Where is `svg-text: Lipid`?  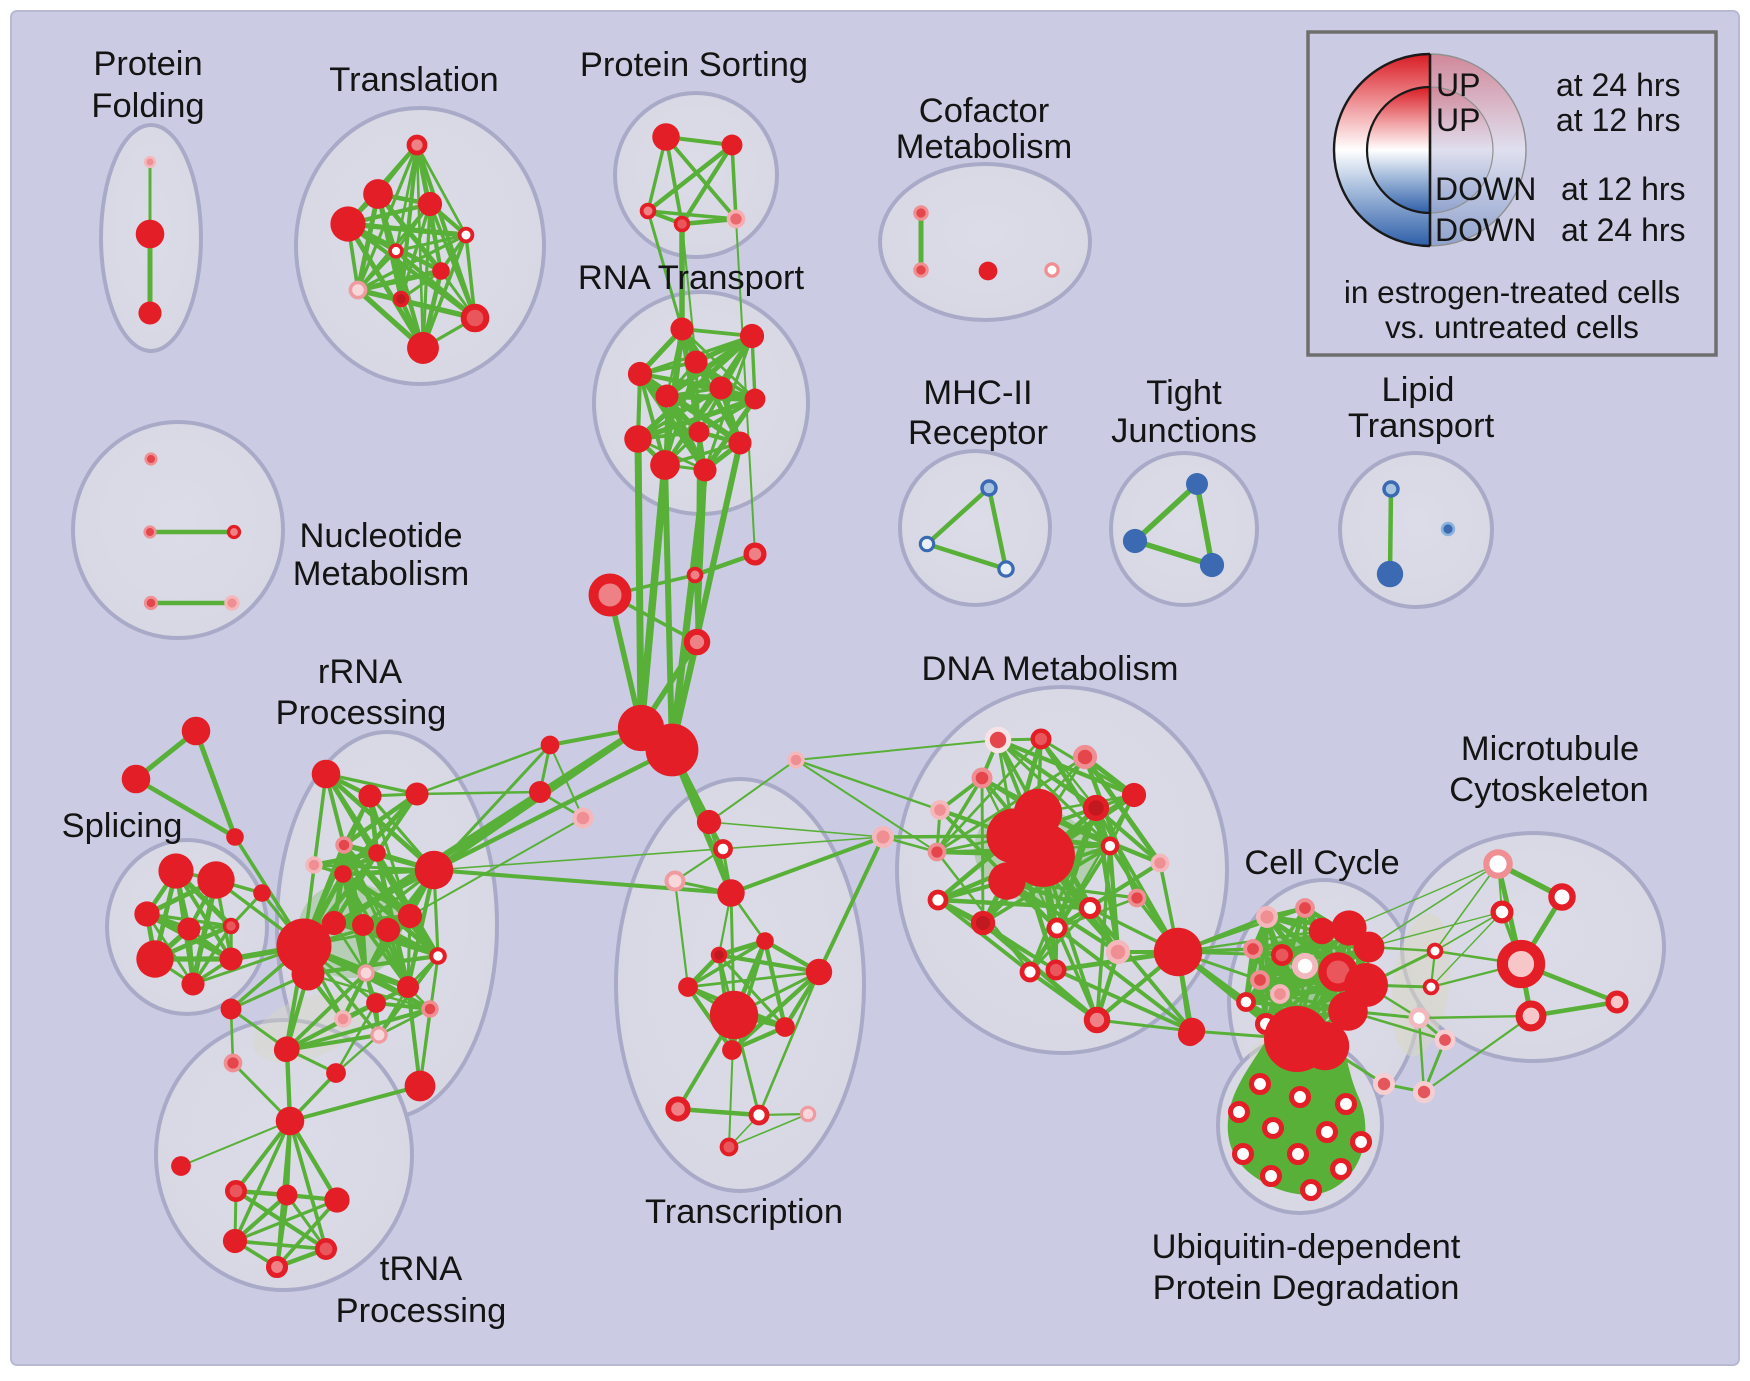 svg-text: Lipid is located at coordinates (1418, 390).